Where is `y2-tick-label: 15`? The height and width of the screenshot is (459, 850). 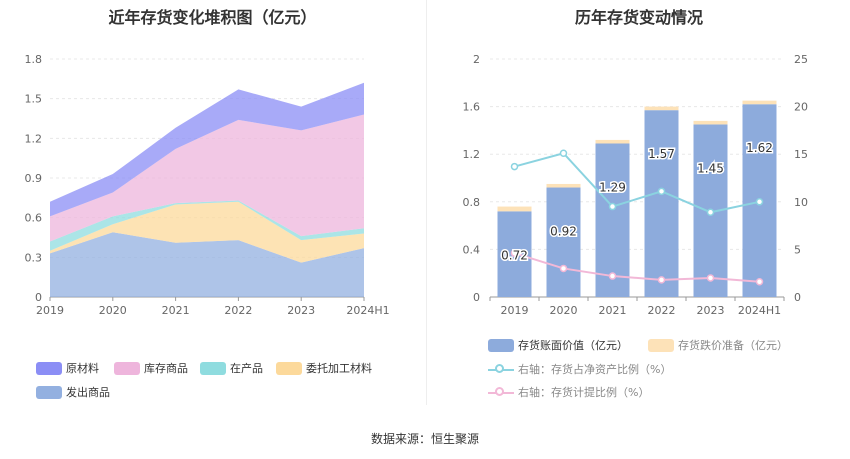 y2-tick-label: 15 is located at coordinates (801, 154).